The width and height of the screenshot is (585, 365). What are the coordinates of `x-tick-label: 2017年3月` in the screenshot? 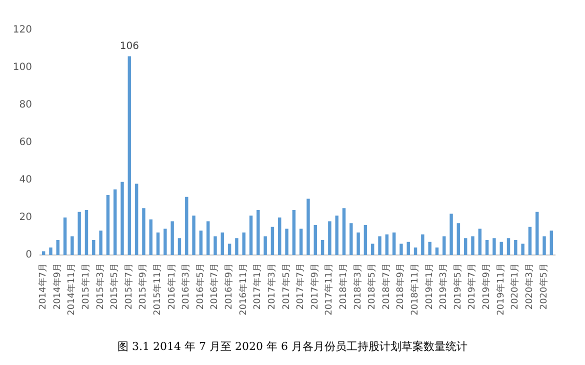 It's located at (272, 286).